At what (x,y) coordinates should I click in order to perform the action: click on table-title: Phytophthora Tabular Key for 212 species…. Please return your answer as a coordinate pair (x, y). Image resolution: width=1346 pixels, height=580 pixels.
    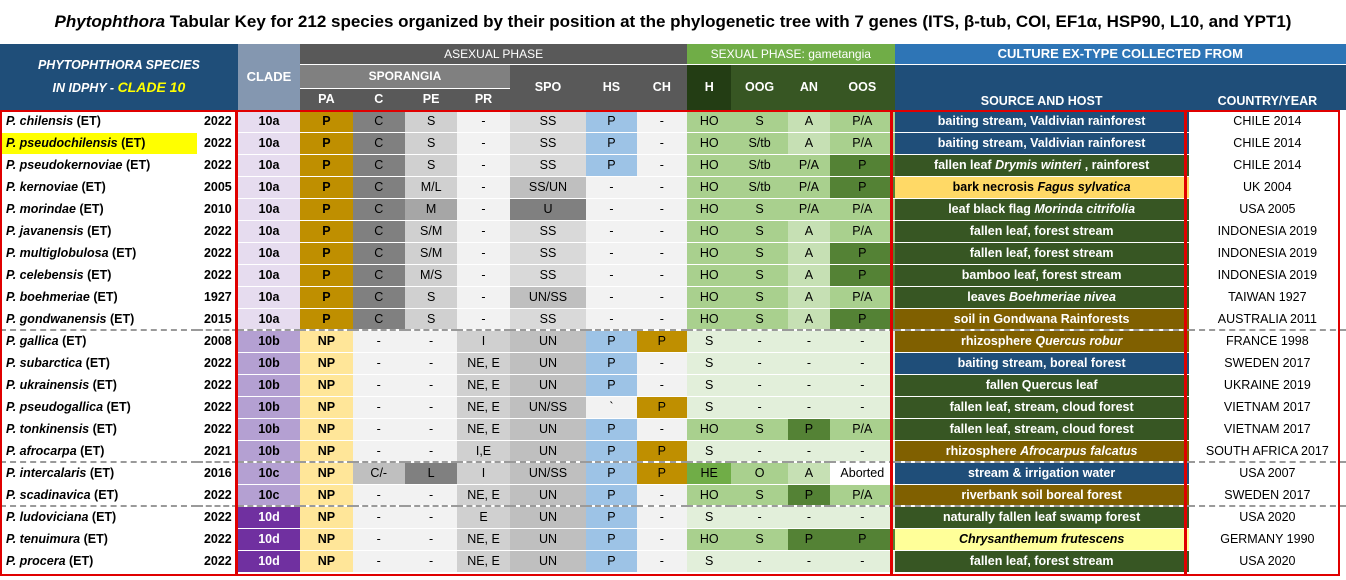
    Looking at the image, I should click on (673, 21).